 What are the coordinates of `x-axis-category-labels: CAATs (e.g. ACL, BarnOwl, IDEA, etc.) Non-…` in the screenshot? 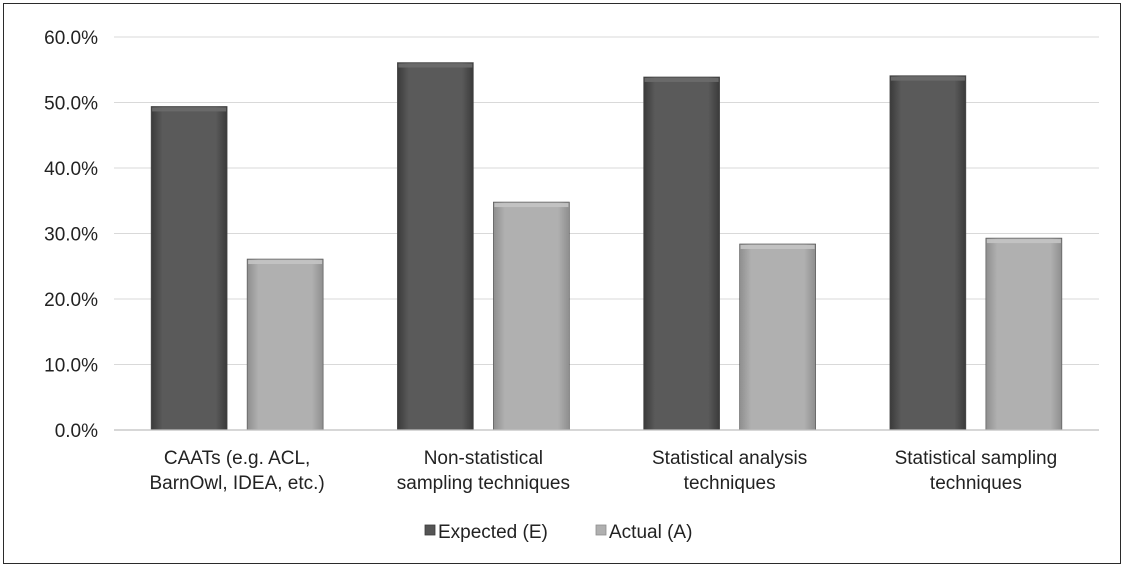 It's located at (603, 471).